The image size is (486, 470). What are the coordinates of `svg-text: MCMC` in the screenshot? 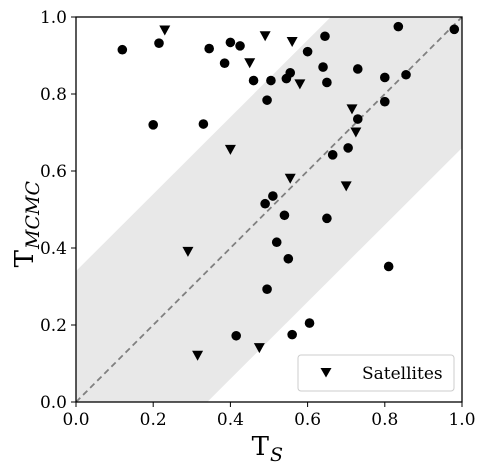 It's located at (33, 215).